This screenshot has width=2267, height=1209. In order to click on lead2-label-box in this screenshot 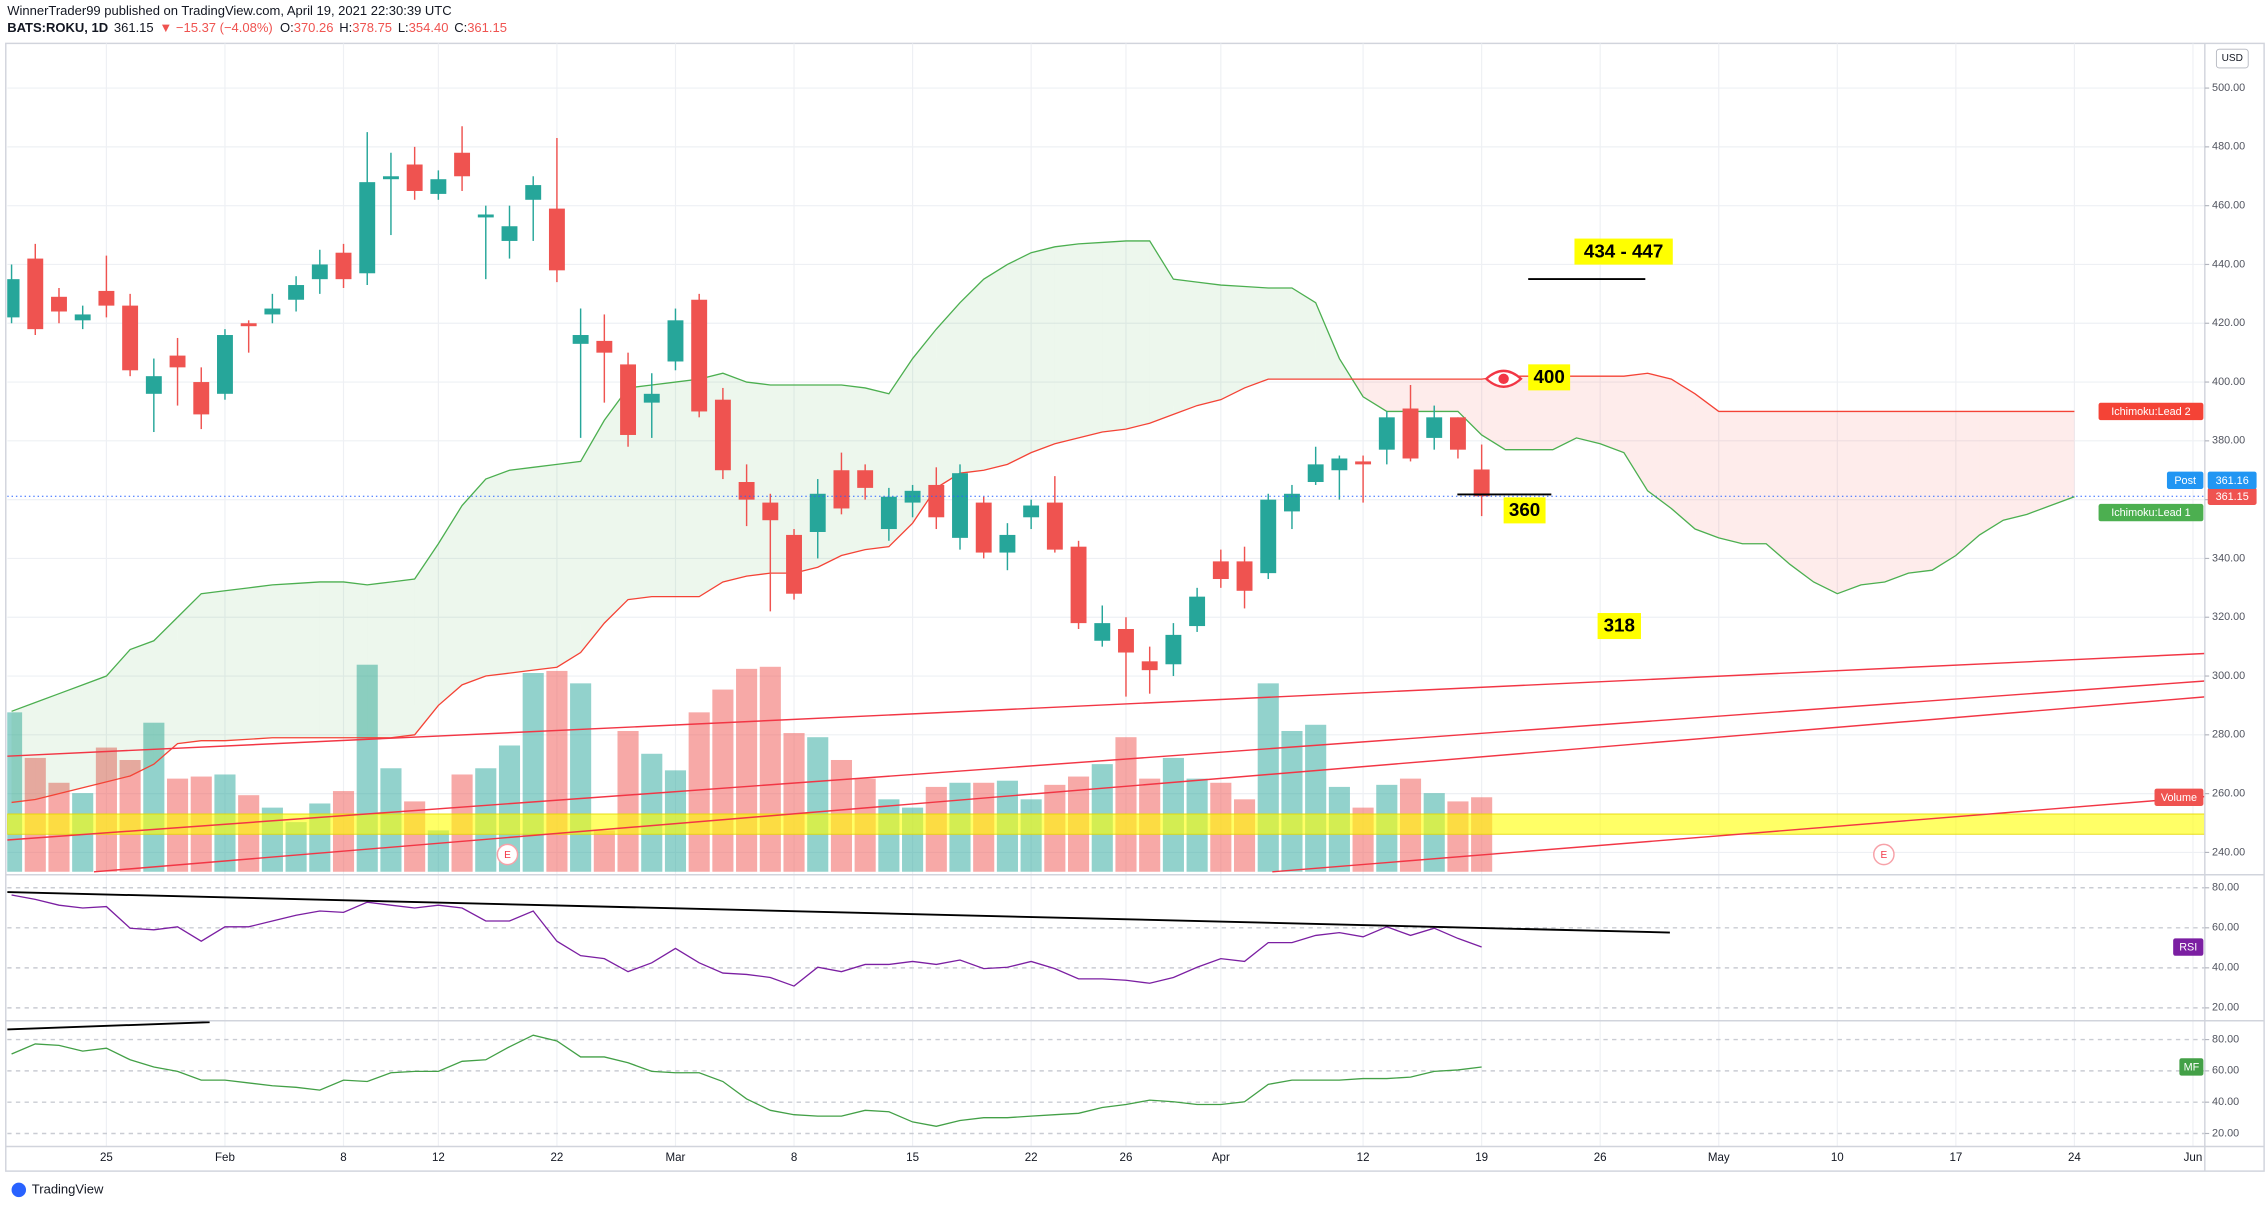, I will do `click(2151, 411)`.